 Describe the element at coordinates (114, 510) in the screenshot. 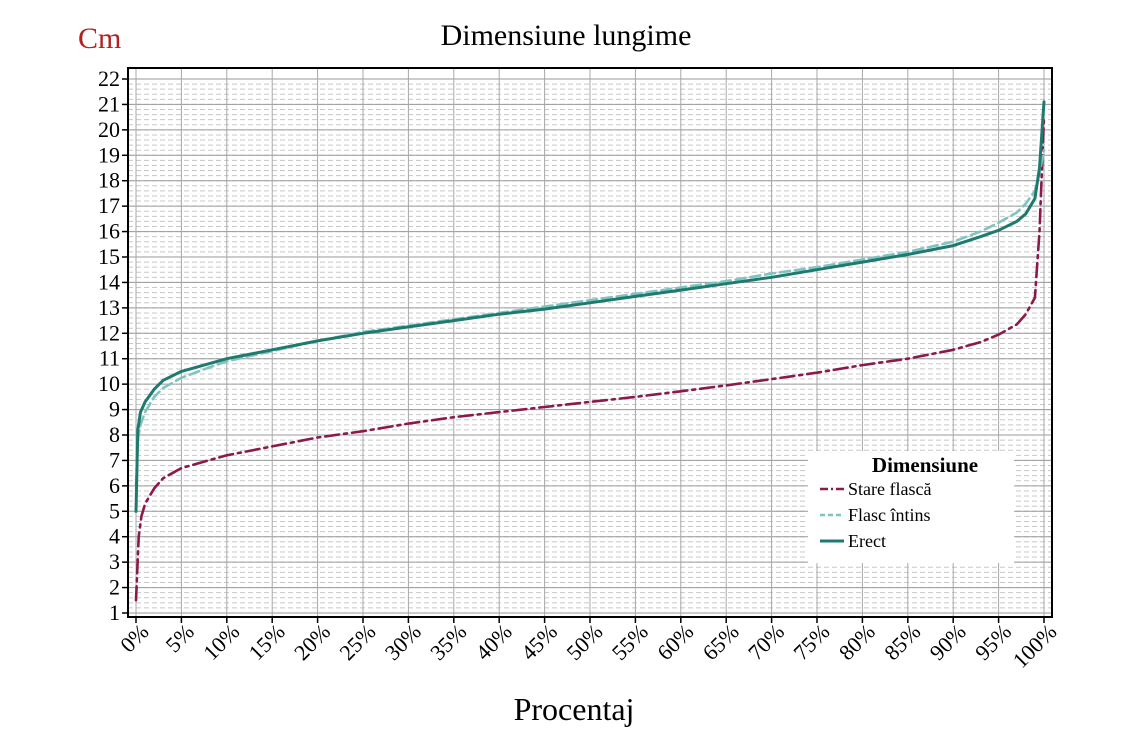

I see `y-tick-label: 5` at that location.